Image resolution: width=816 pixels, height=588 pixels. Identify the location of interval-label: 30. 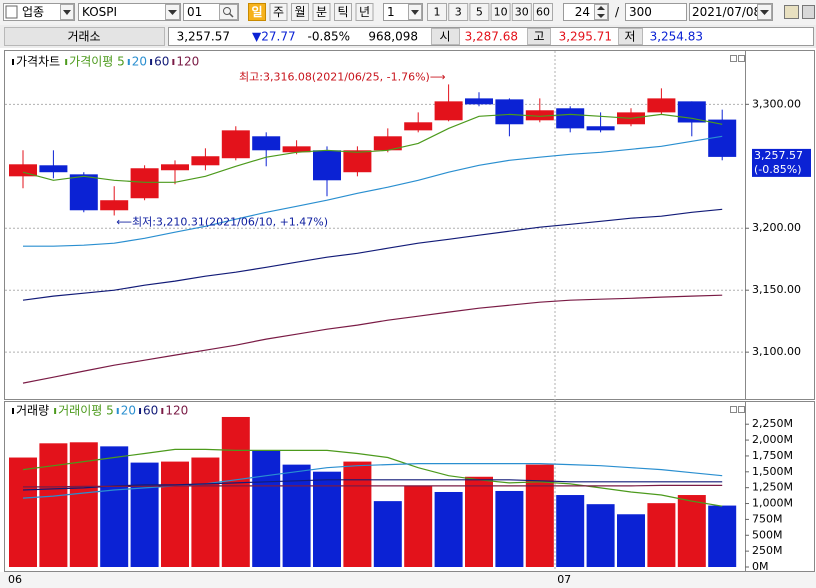
(522, 12).